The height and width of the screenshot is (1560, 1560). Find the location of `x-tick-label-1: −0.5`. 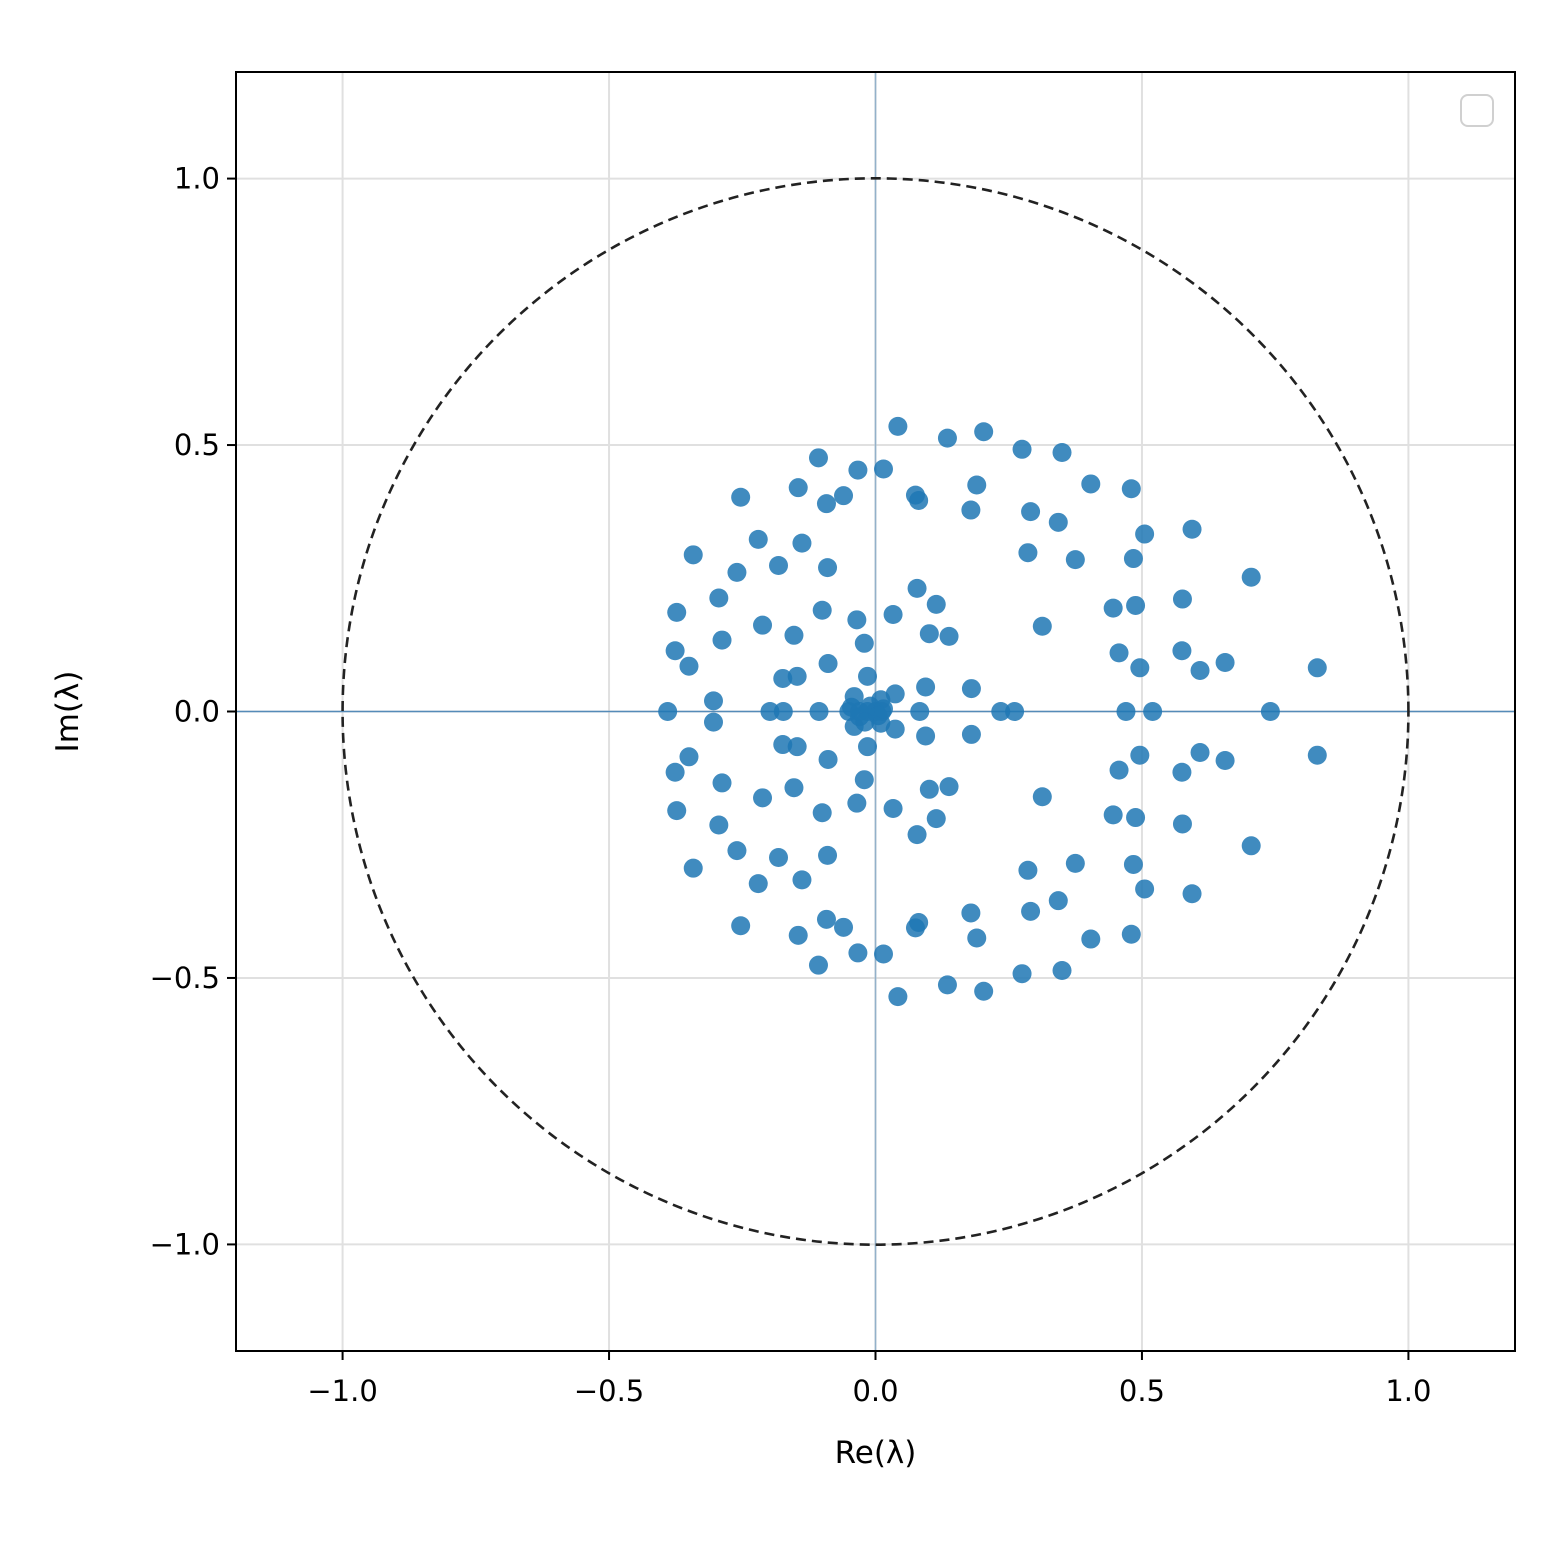

x-tick-label-1: −0.5 is located at coordinates (609, 1391).